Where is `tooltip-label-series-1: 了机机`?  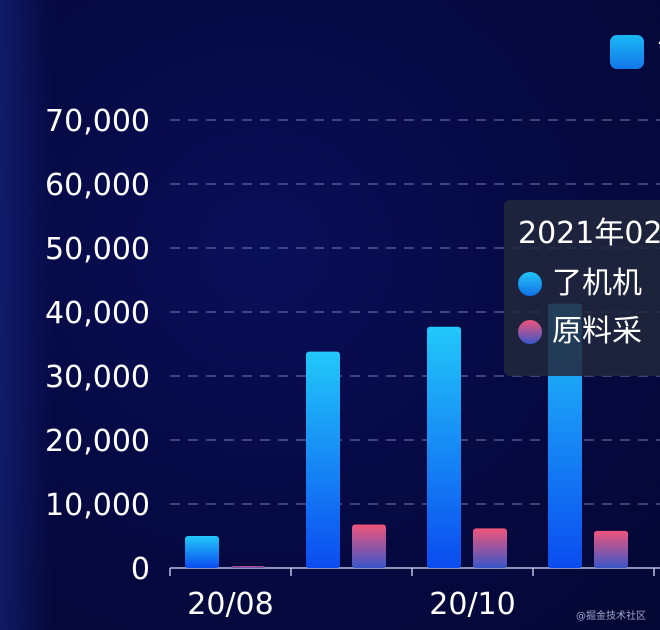
tooltip-label-series-1: 了机机 is located at coordinates (597, 283).